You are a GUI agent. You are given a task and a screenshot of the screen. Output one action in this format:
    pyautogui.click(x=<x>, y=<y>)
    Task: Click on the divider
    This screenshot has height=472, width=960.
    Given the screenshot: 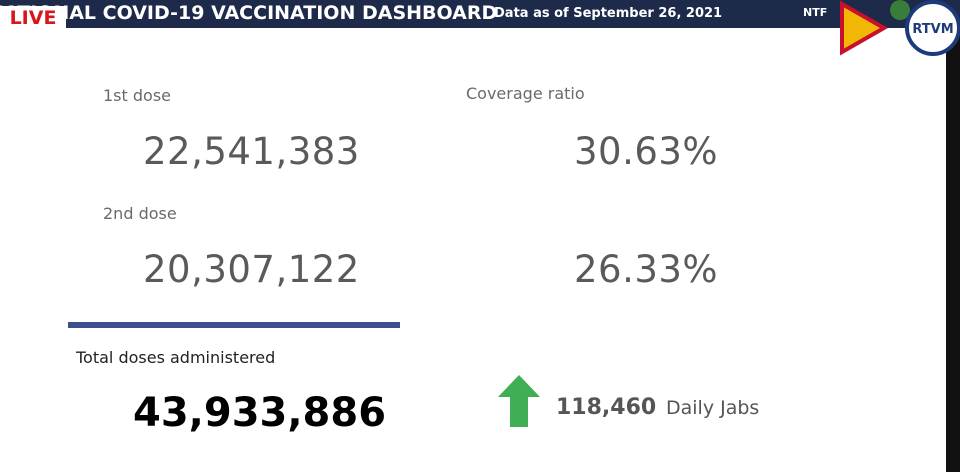 What is the action you would take?
    pyautogui.click(x=234, y=325)
    